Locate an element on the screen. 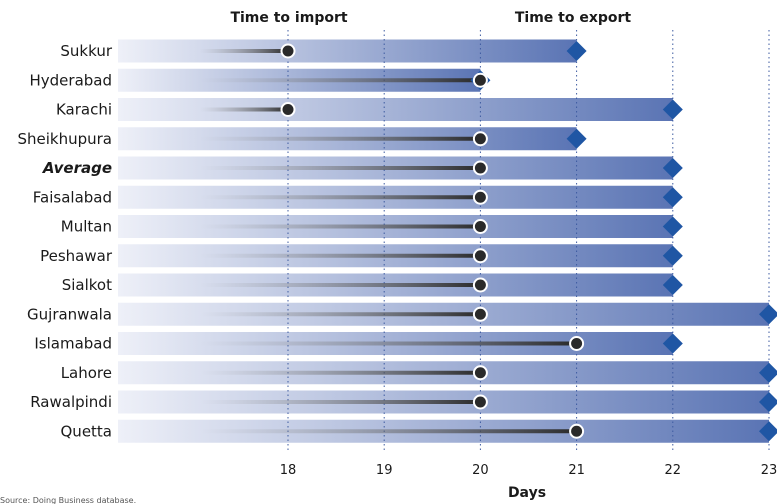  x-tick-label: 20 is located at coordinates (480, 470).